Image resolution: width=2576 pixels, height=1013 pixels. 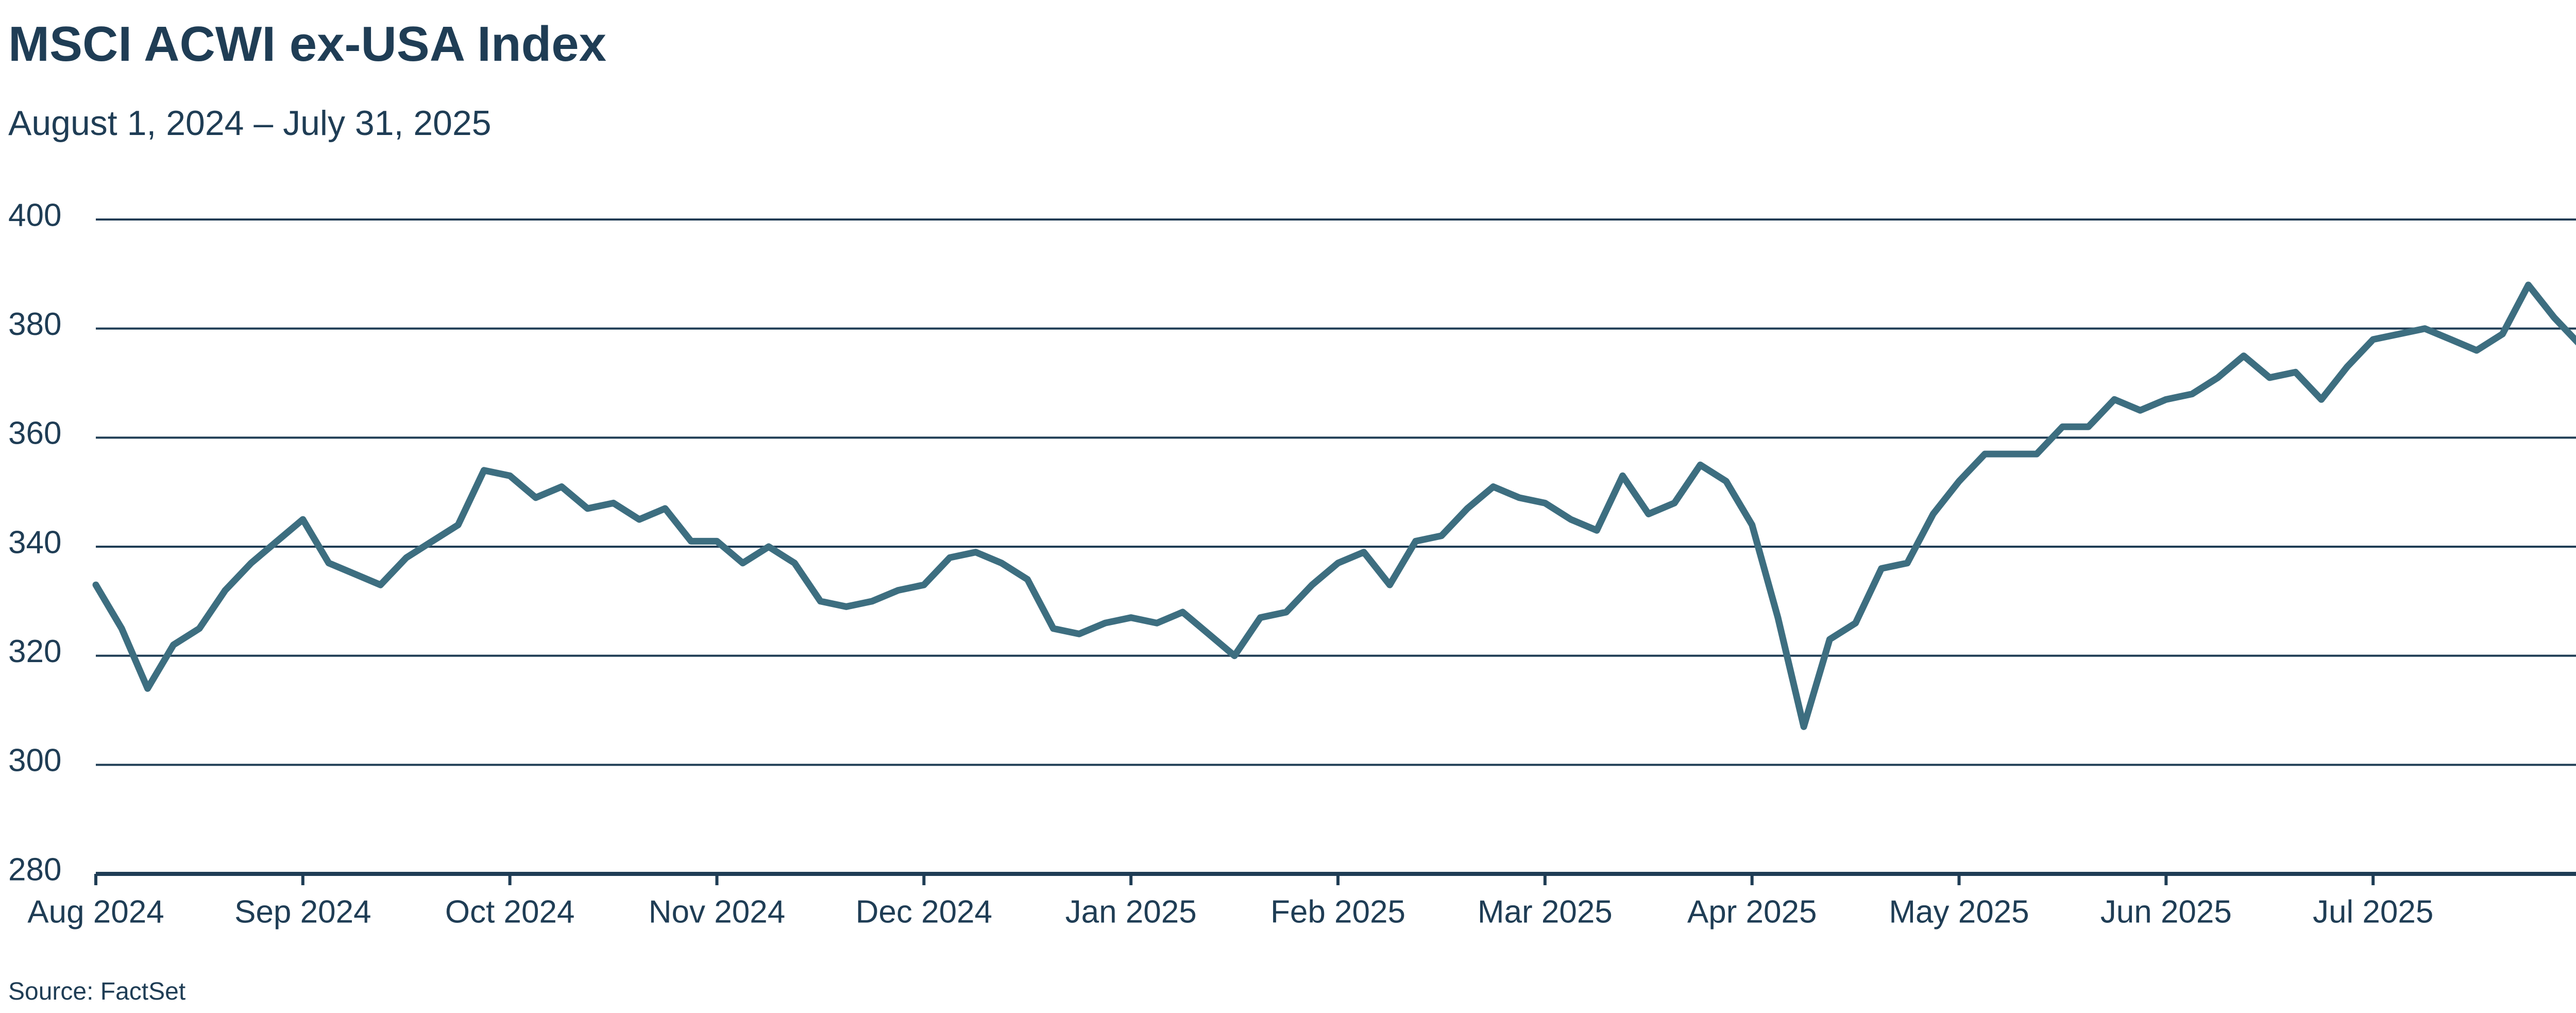 I want to click on x-tick-label: Jul 2025, so click(x=2373, y=912).